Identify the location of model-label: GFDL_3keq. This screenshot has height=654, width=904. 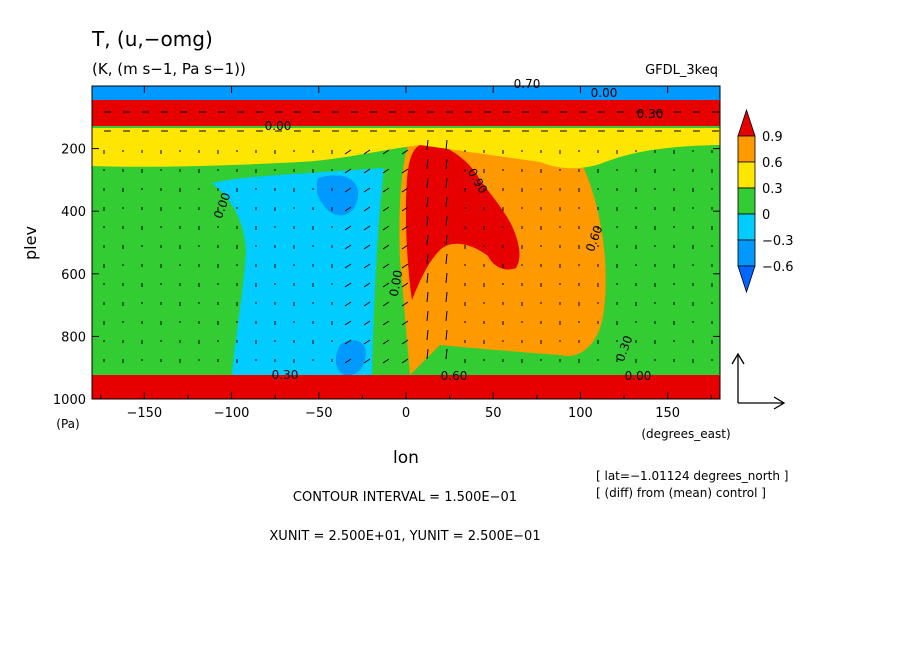
(681, 70).